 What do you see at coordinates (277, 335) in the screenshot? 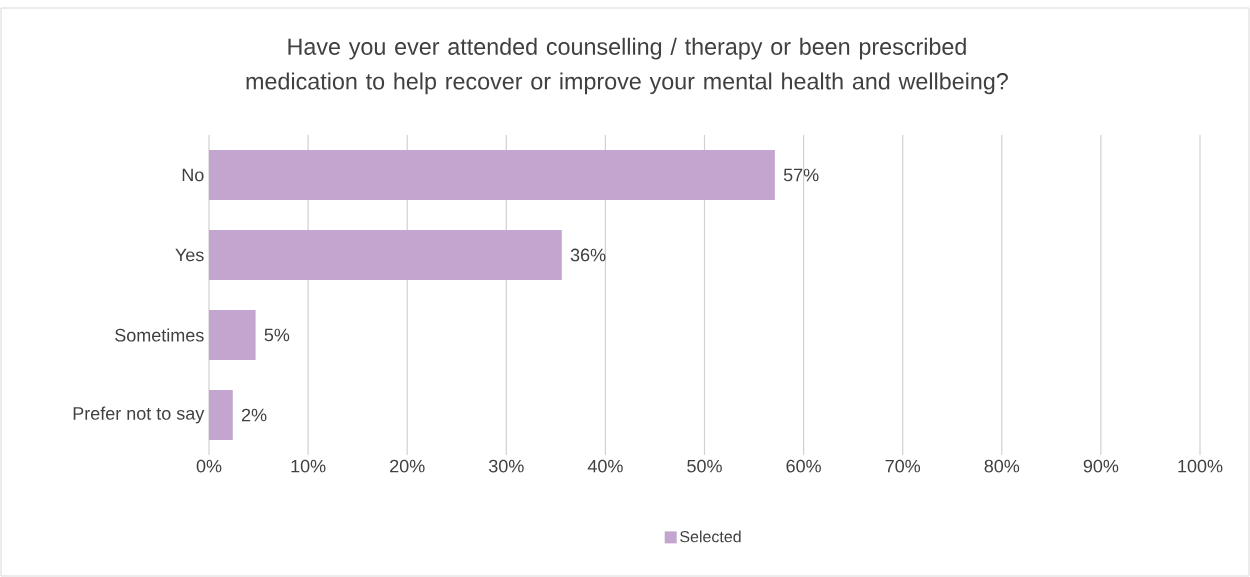
I see `text: 5%` at bounding box center [277, 335].